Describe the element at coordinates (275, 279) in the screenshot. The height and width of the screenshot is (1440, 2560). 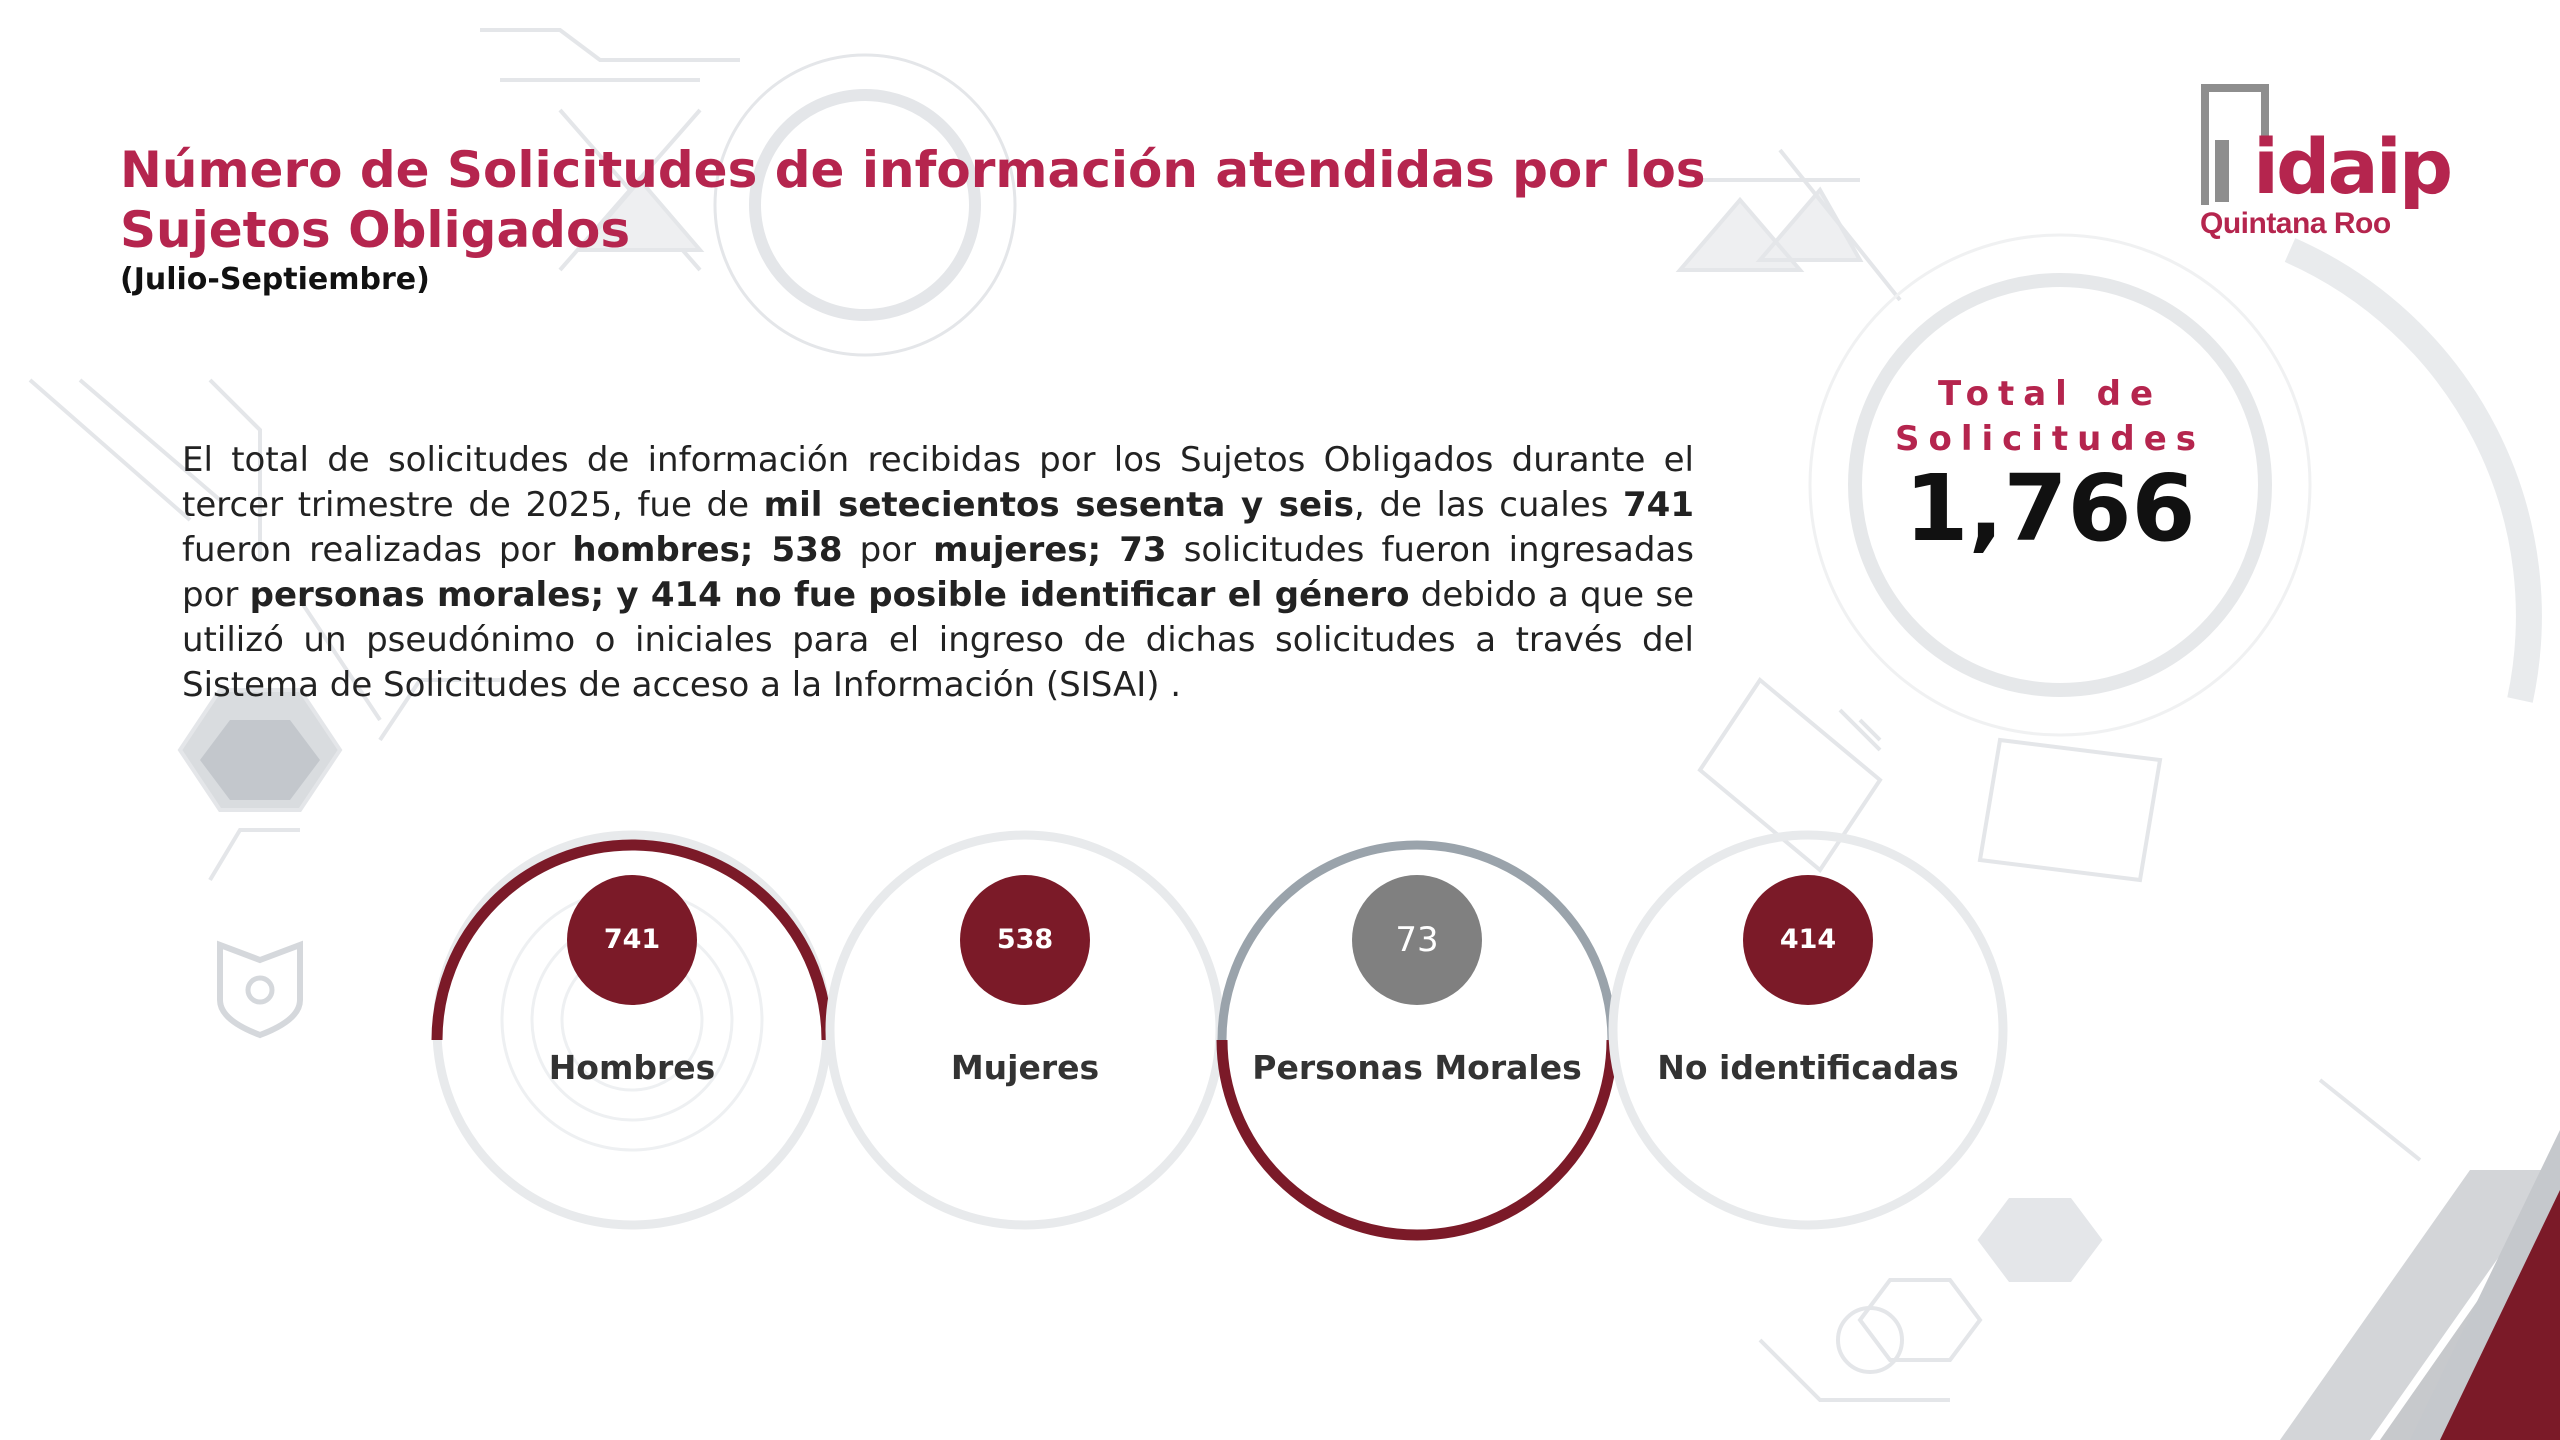
I see `period-subtitle: (Julio-Septiembre)` at that location.